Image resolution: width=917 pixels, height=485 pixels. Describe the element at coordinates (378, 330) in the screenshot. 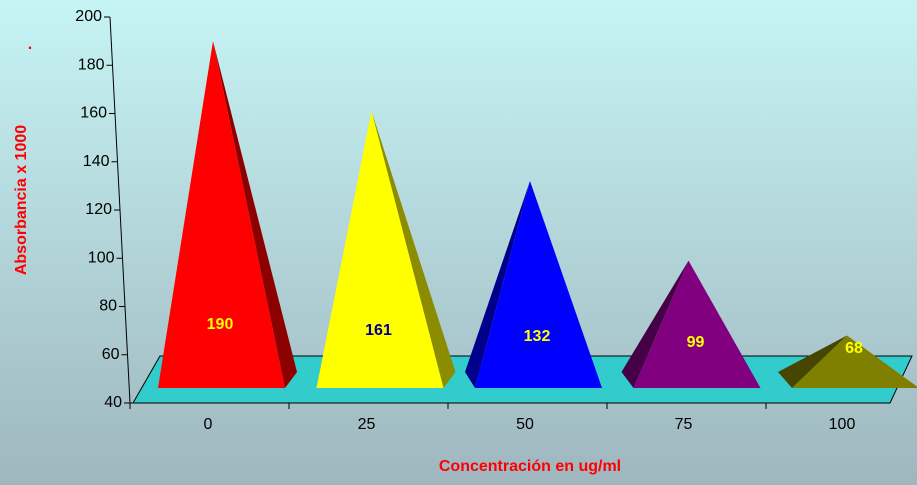

I see `value-label: 161` at that location.